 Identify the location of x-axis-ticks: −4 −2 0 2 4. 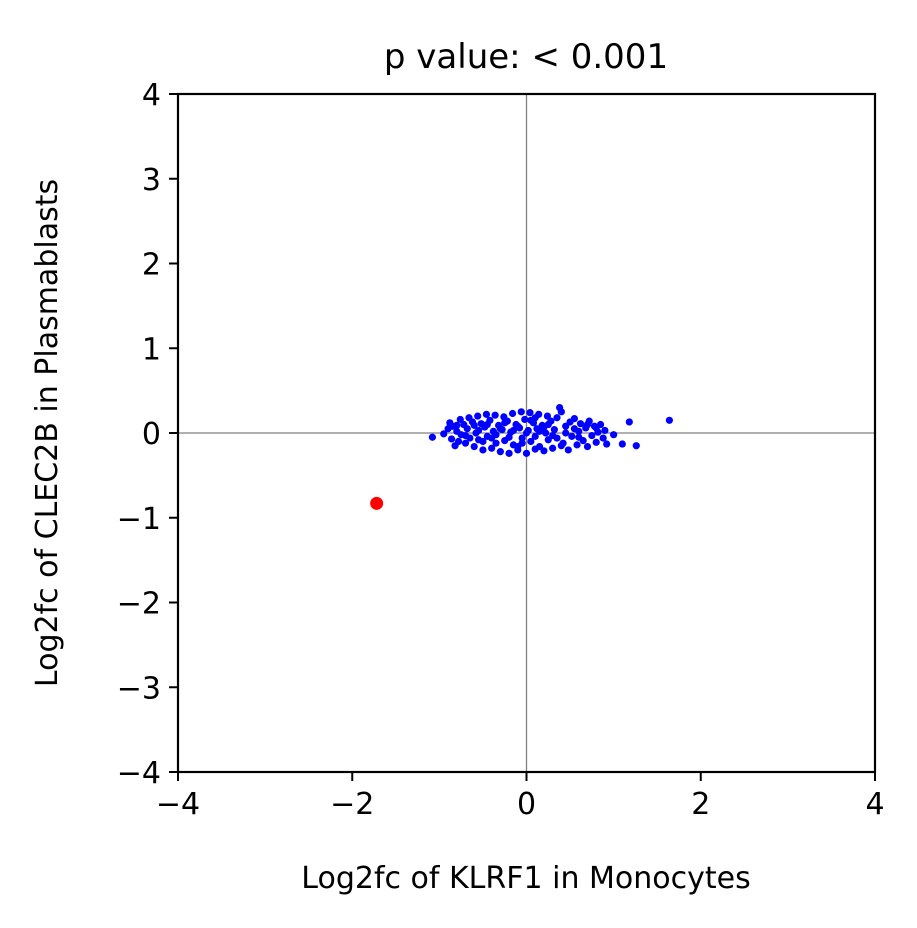
(520, 797).